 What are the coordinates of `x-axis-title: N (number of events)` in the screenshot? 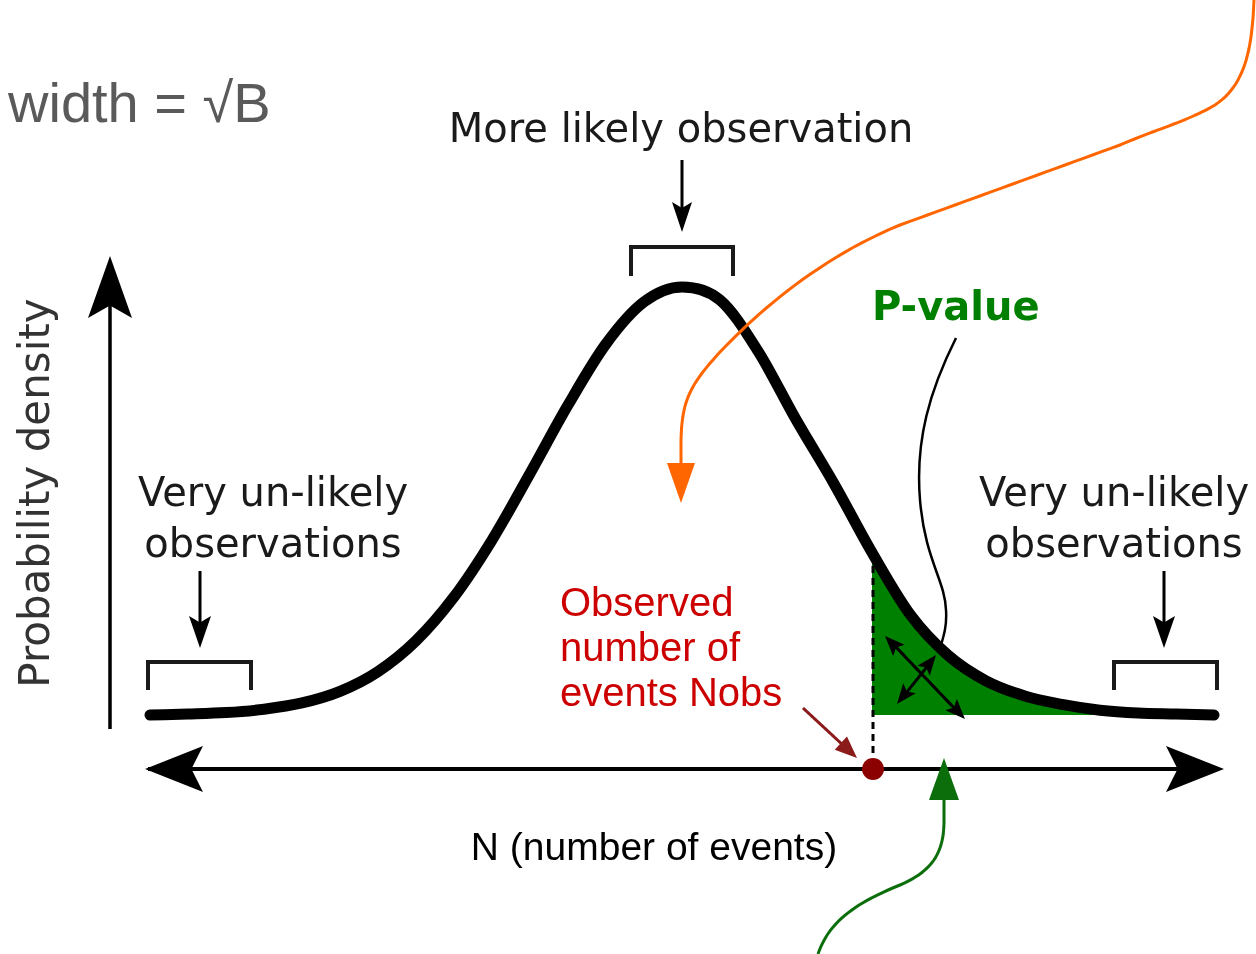 It's located at (654, 846).